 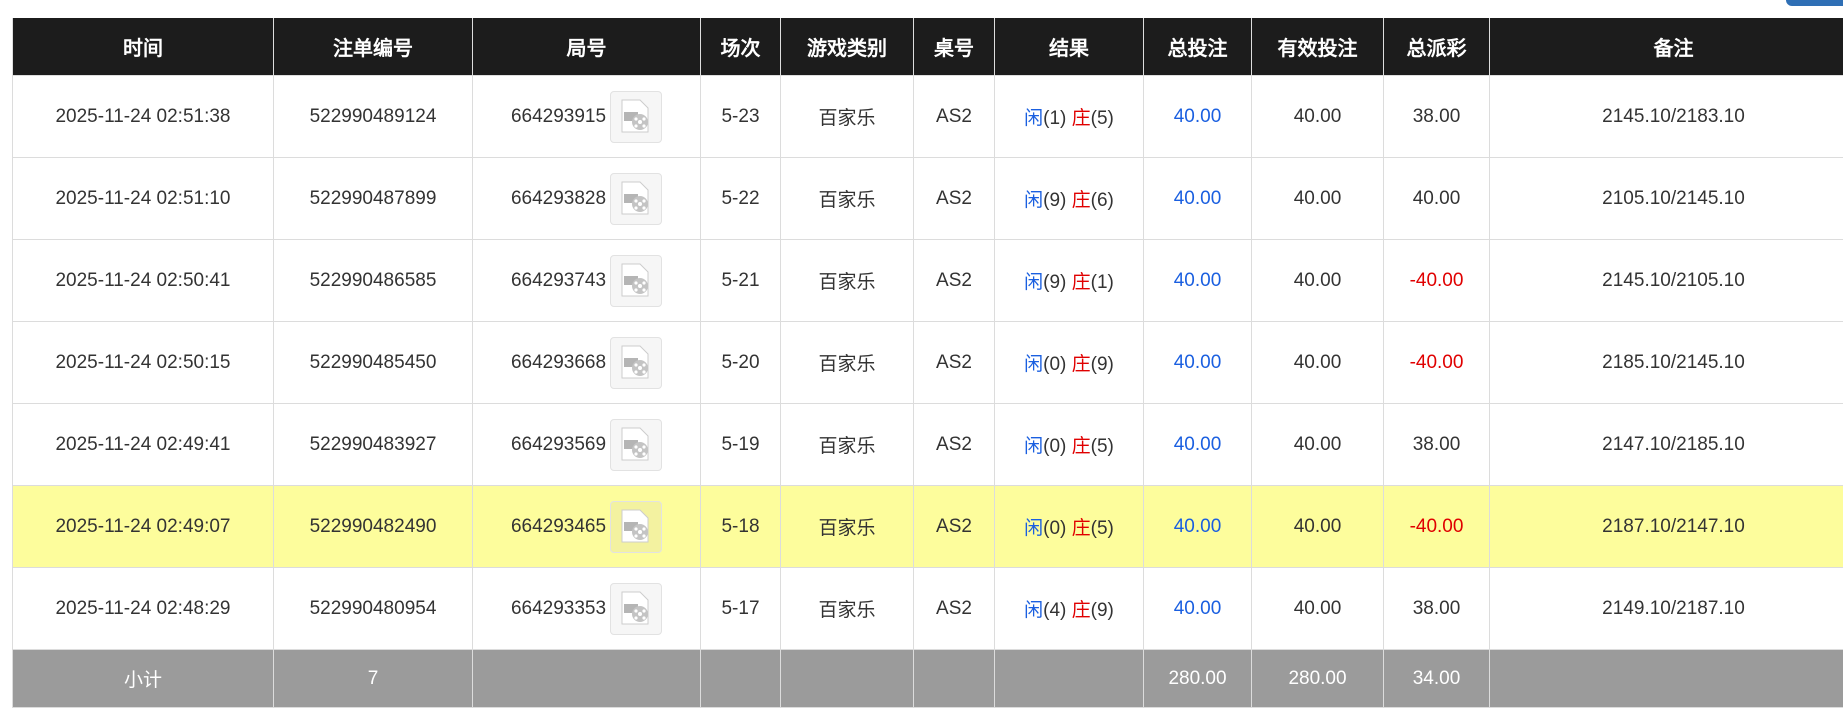 What do you see at coordinates (1666, 199) in the screenshot?
I see `cell-note: 2105.10/2145.10` at bounding box center [1666, 199].